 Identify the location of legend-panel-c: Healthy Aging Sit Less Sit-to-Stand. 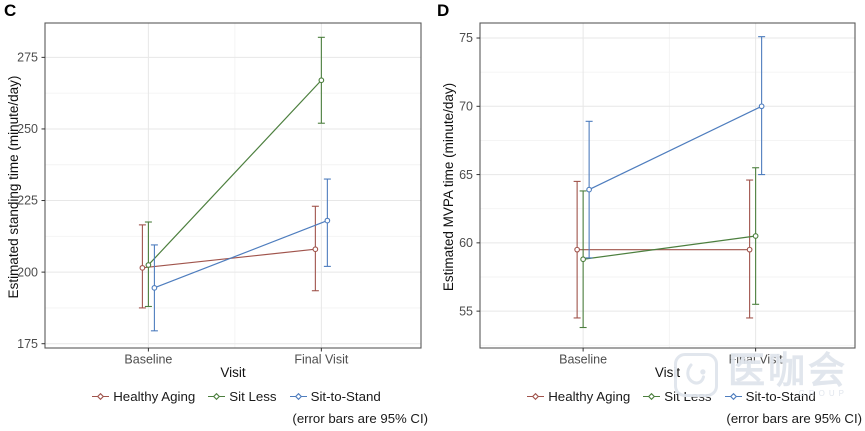
(236, 396).